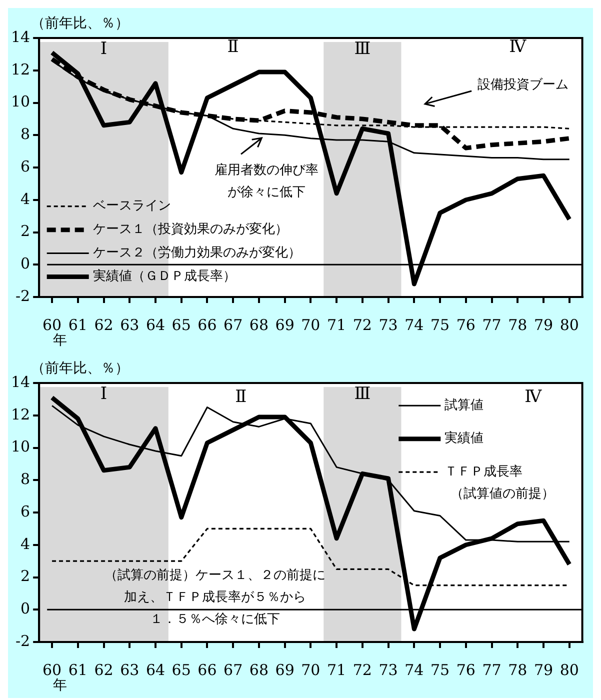 This screenshot has height=700, width=601. Describe the element at coordinates (196, 252) in the screenshot. I see `legend-label: ケース２（労働力効果のみが変化）` at that location.